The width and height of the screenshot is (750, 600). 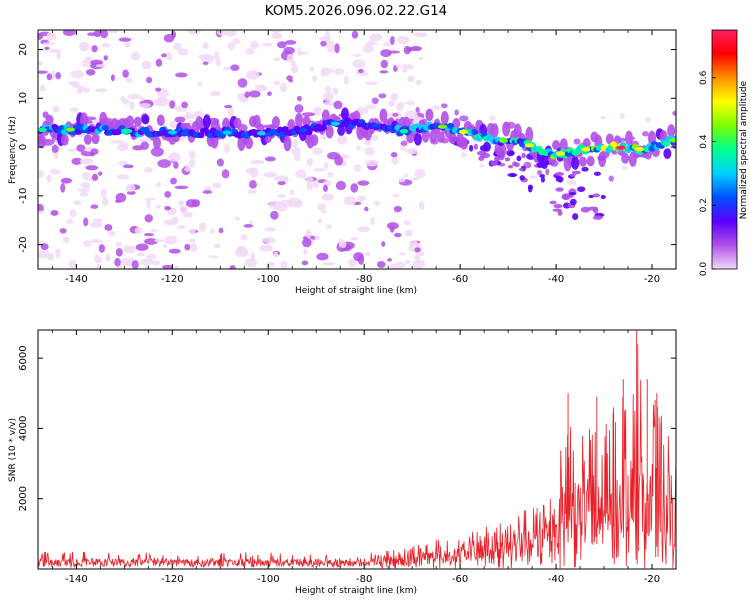 I want to click on spectrogram-xlabel: Height of straight line (km), so click(x=356, y=291).